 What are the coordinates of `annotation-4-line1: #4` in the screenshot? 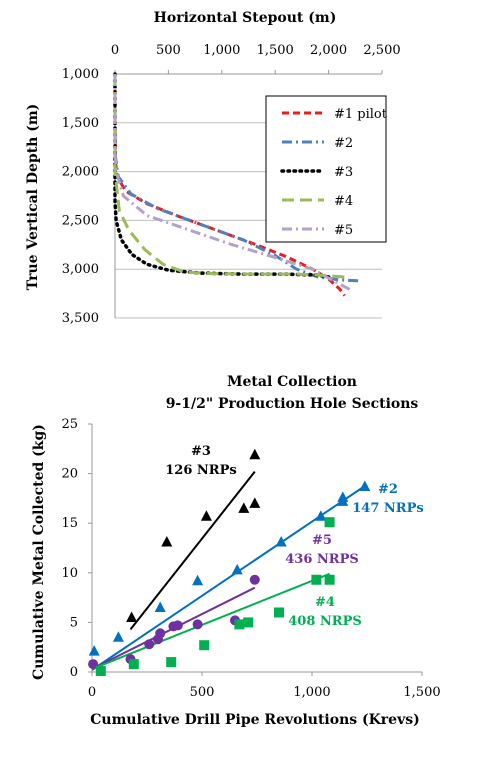 It's located at (325, 602).